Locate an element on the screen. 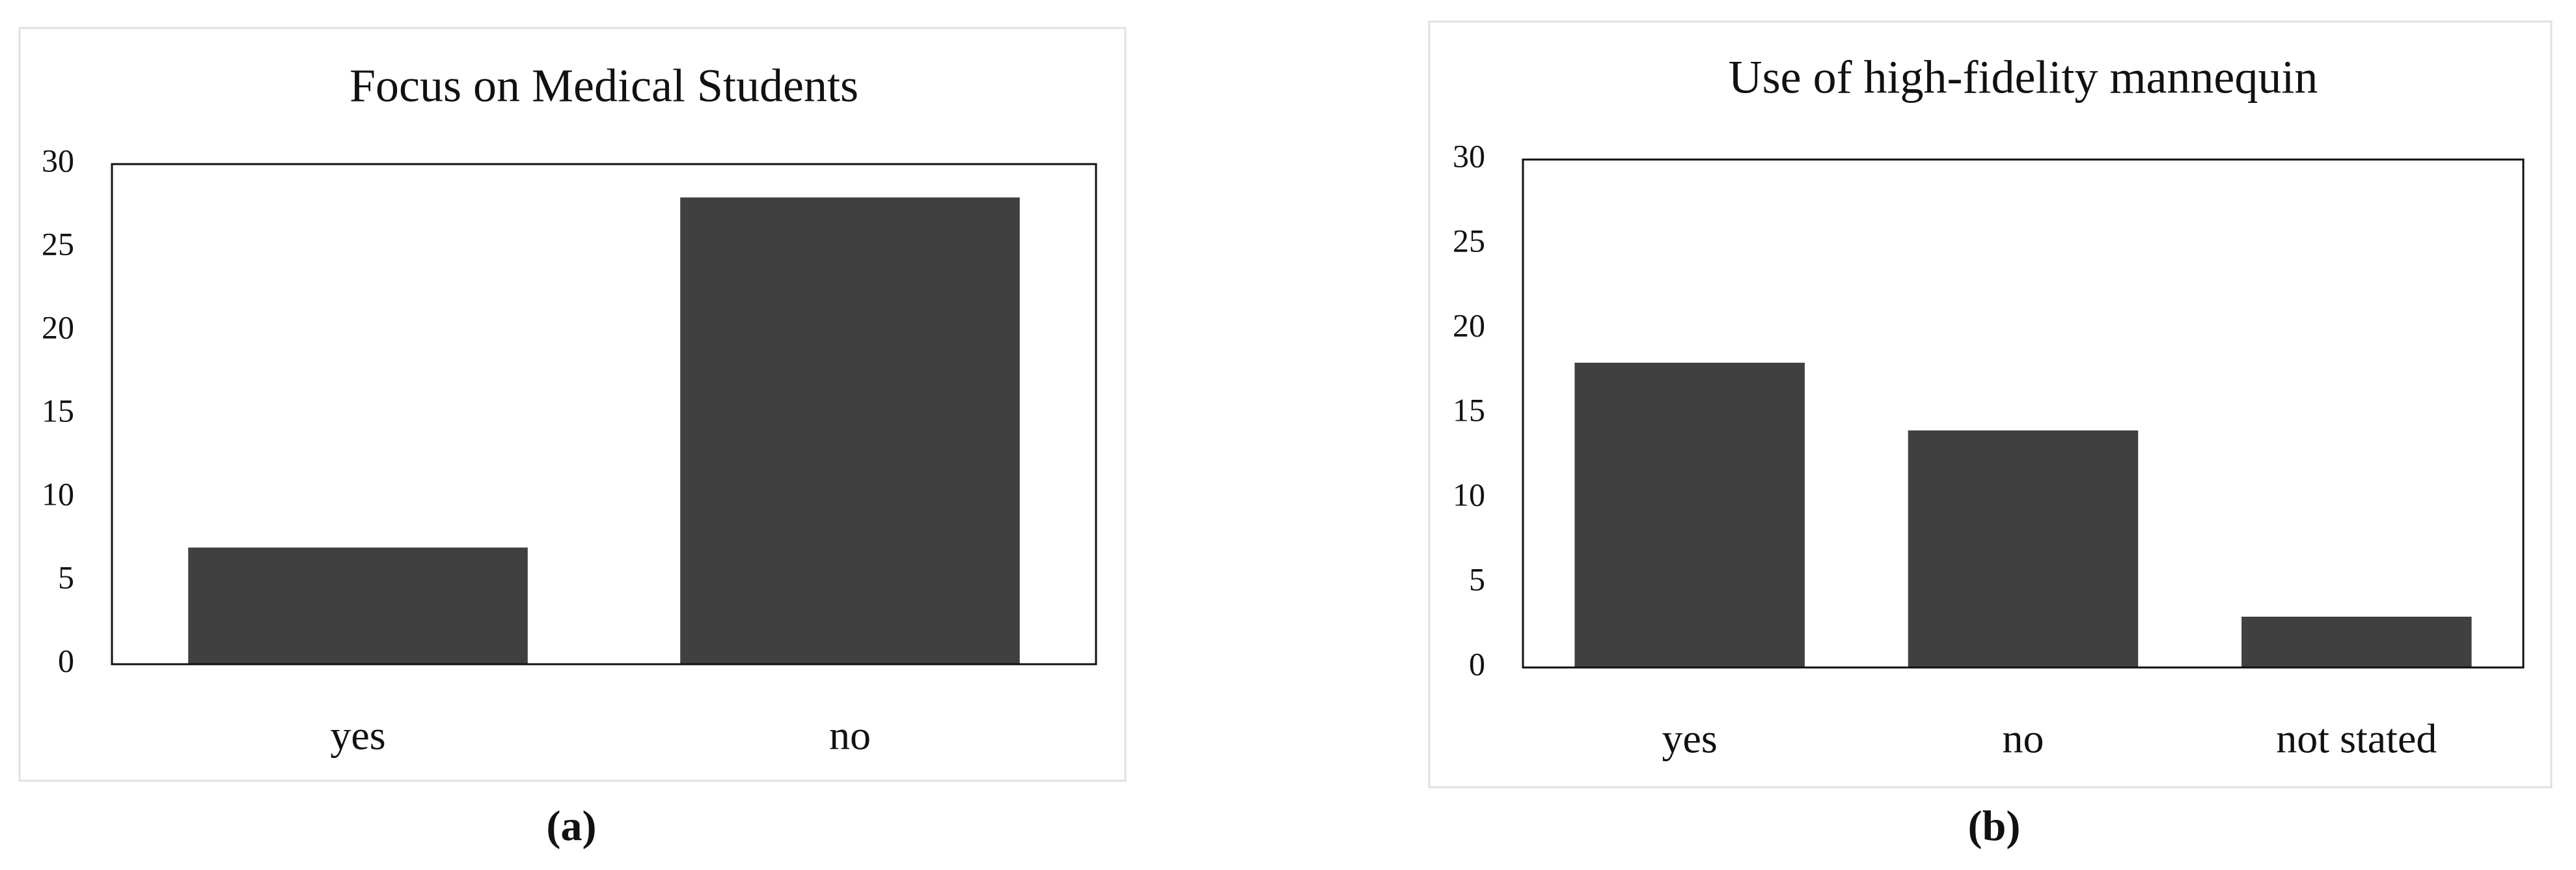 This screenshot has height=870, width=2576. chart-title: Use of high-fidelity mannequin is located at coordinates (2024, 77).